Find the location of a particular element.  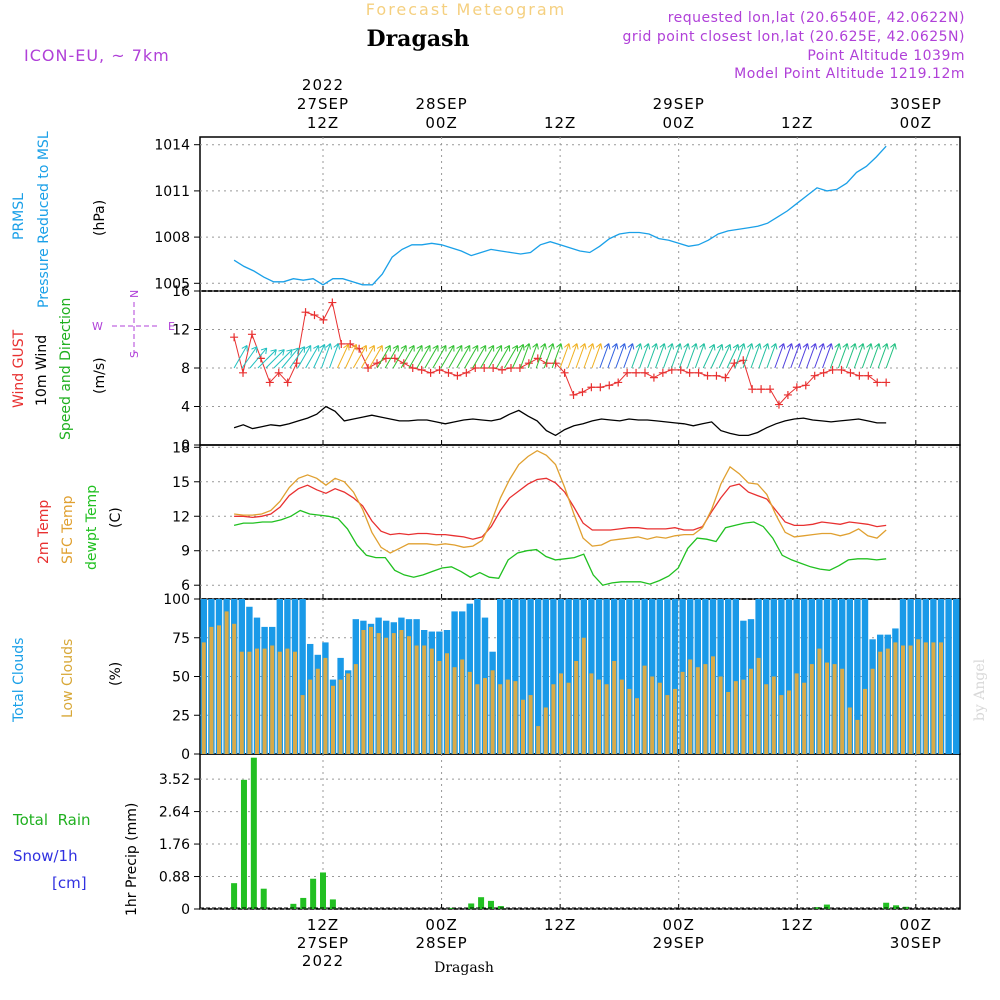

temp-ytick-label: 15 is located at coordinates (181, 483).